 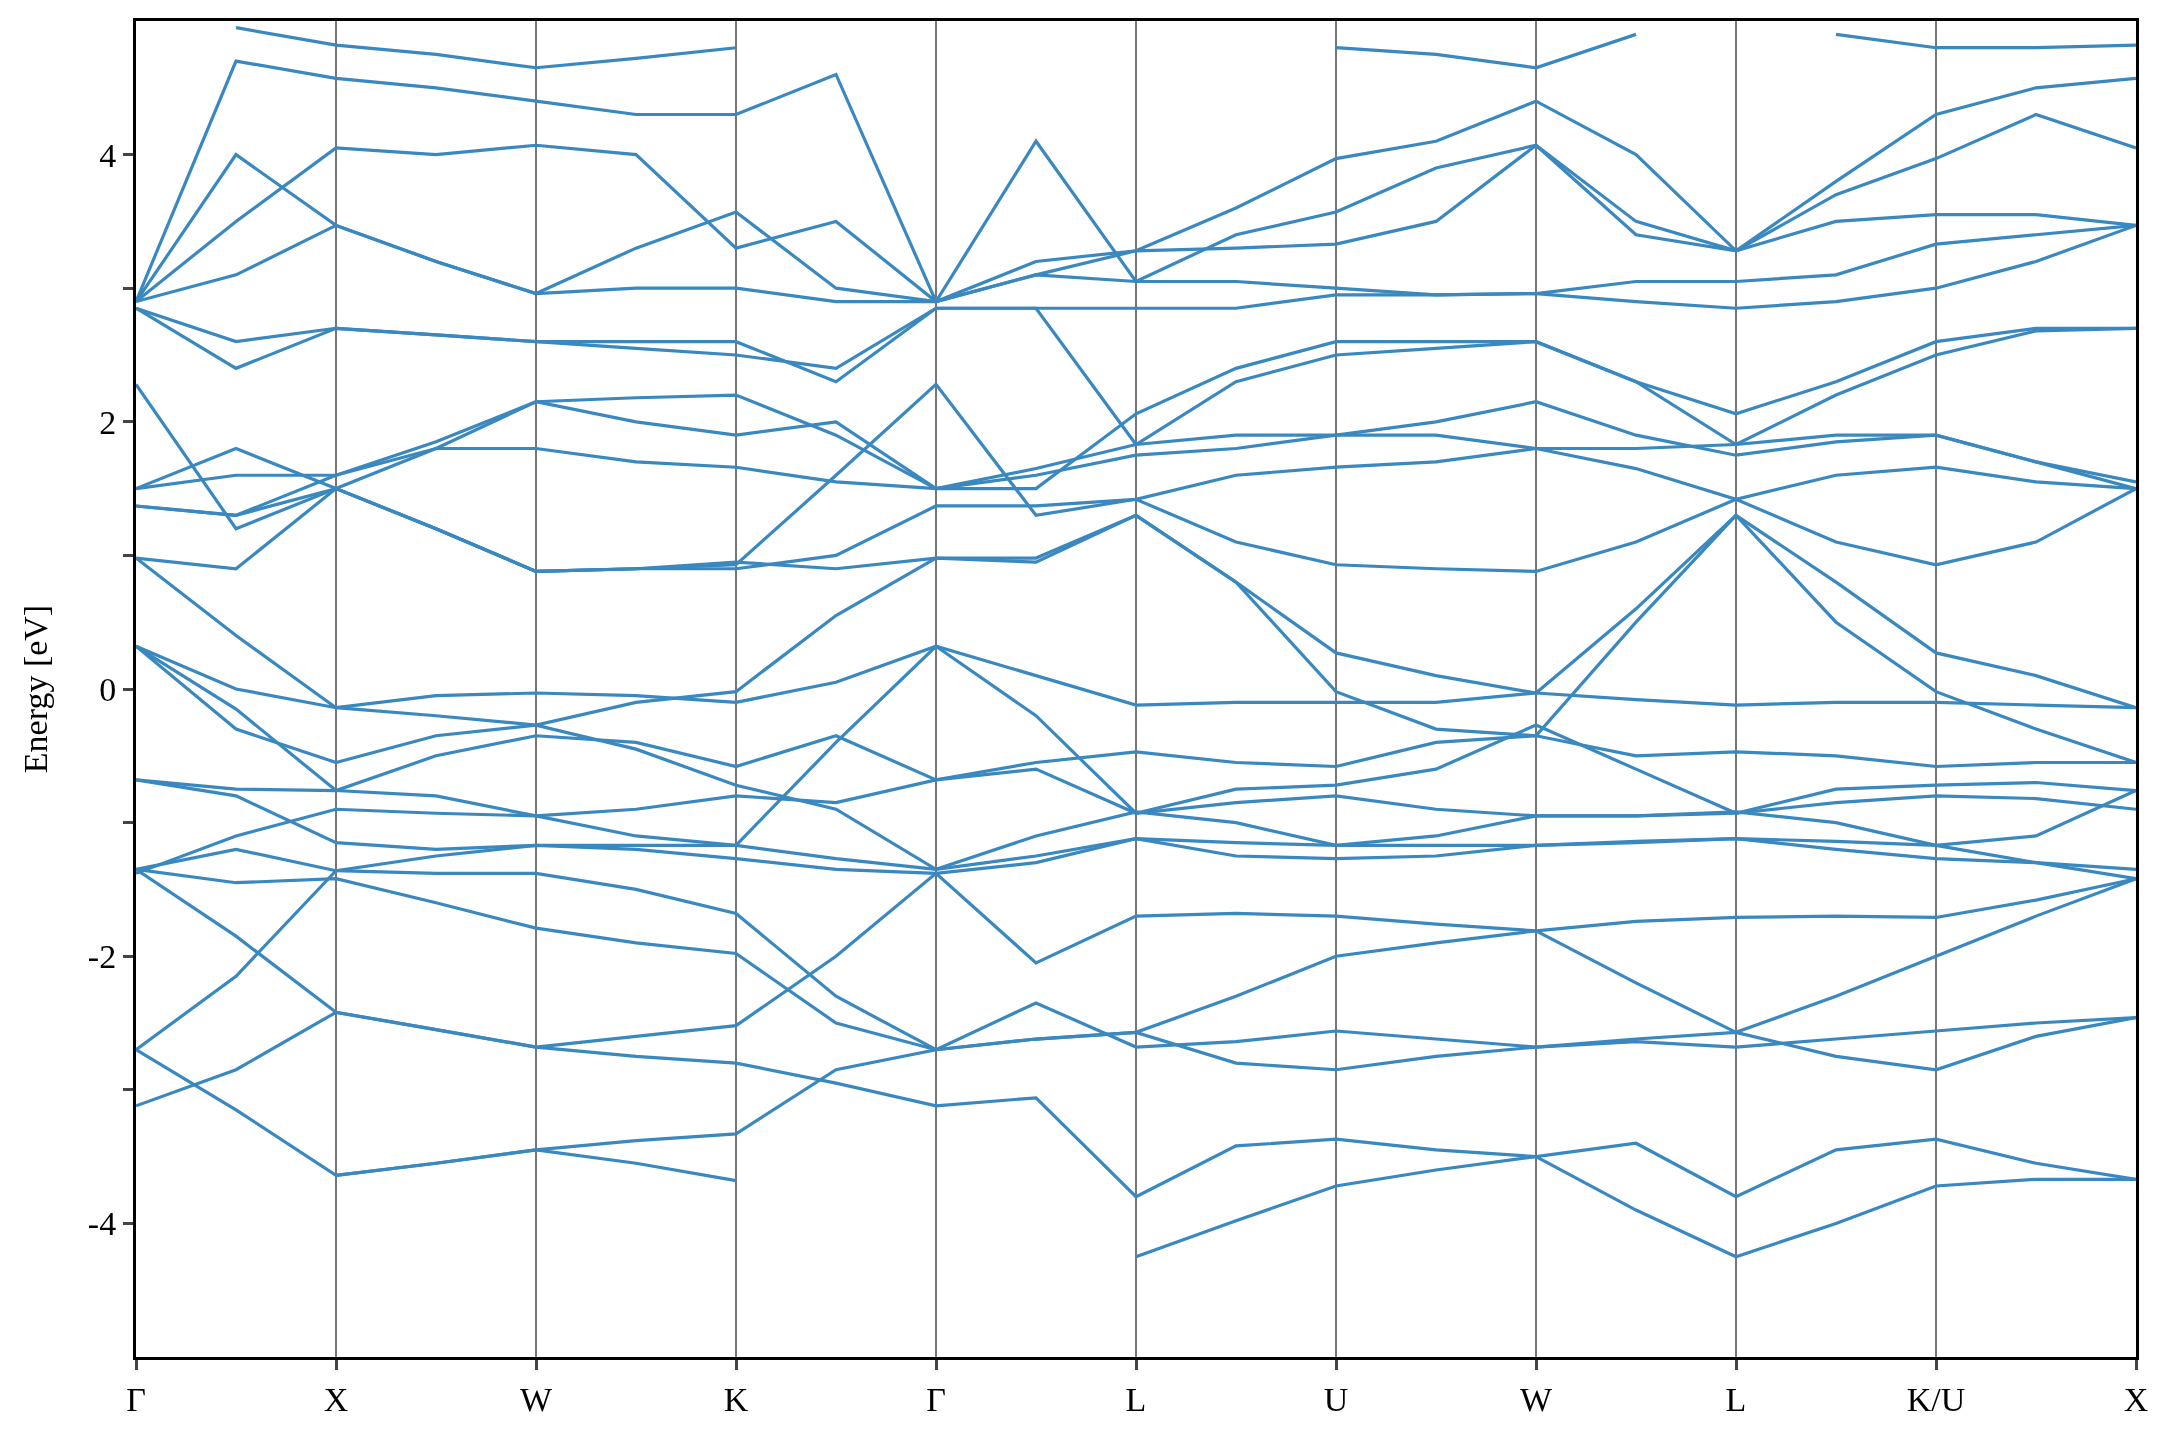 I want to click on x-tick-label: K, so click(x=736, y=1399).